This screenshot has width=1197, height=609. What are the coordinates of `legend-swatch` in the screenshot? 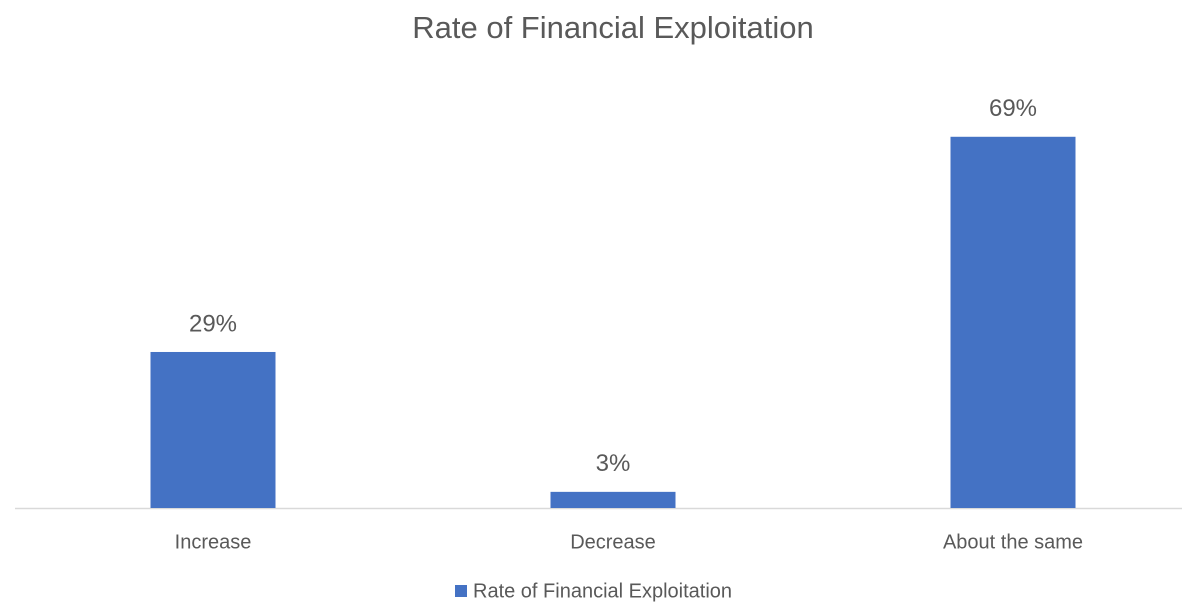 It's located at (461, 591).